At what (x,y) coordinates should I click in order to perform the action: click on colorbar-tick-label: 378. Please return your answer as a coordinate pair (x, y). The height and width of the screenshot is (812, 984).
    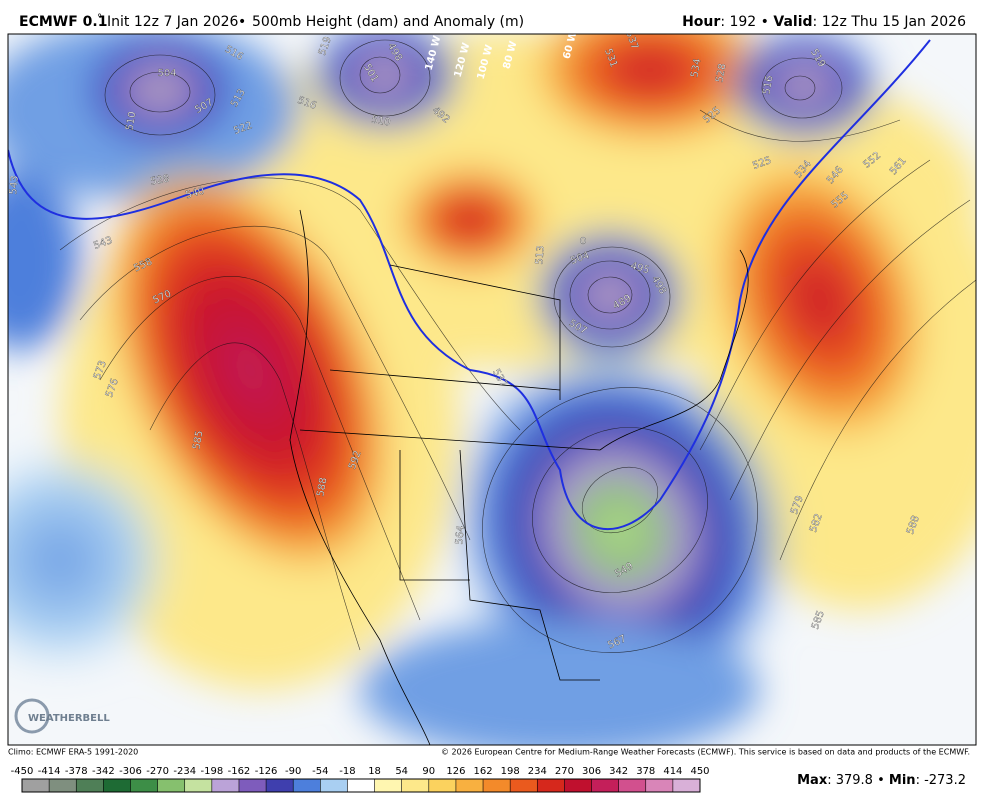
    Looking at the image, I should click on (645, 771).